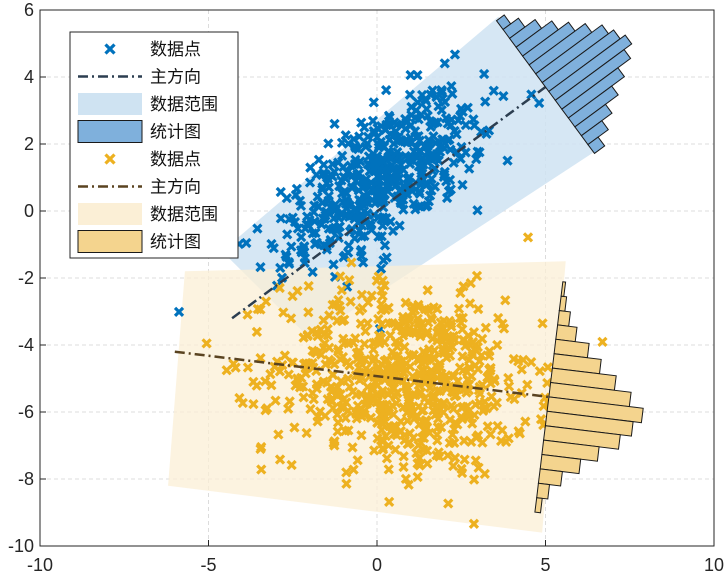 The image size is (727, 581). Describe the element at coordinates (21, 546) in the screenshot. I see `y-tick-label: -10` at that location.